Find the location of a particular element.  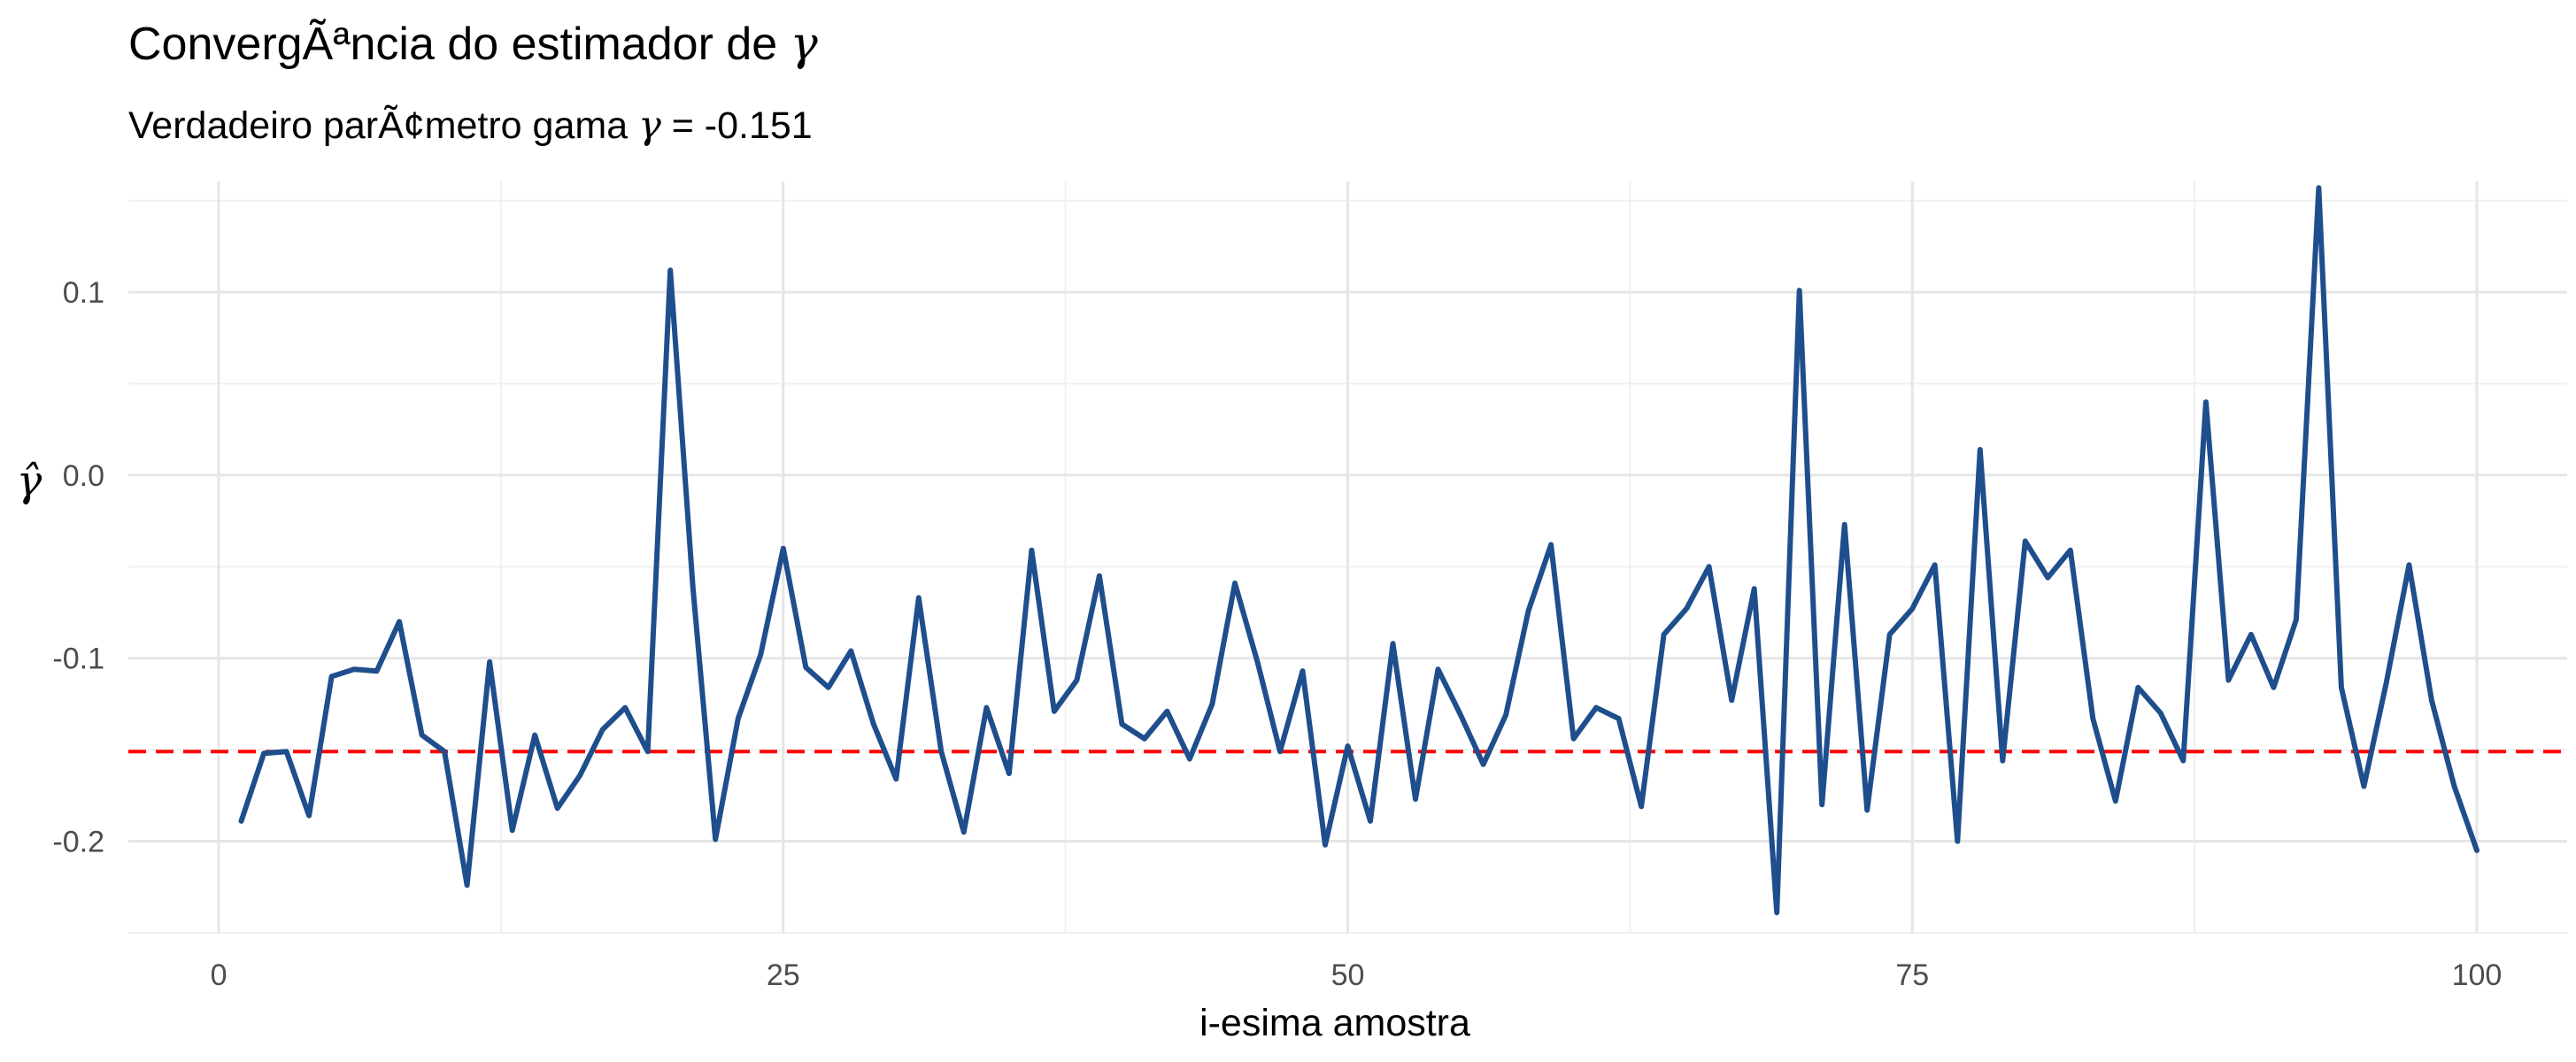

x-axis-ticks: 0 25 50 75 100 is located at coordinates (1357, 975).